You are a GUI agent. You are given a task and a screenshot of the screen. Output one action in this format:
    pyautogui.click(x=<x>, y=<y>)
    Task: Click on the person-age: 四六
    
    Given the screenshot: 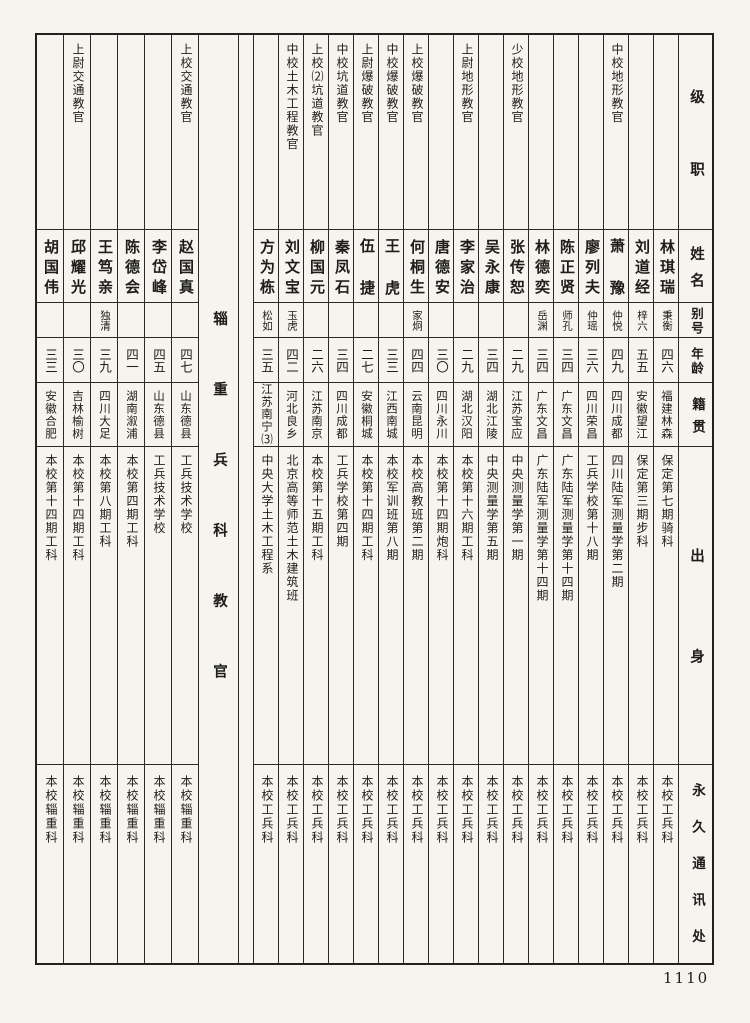 What is the action you would take?
    pyautogui.click(x=666, y=360)
    